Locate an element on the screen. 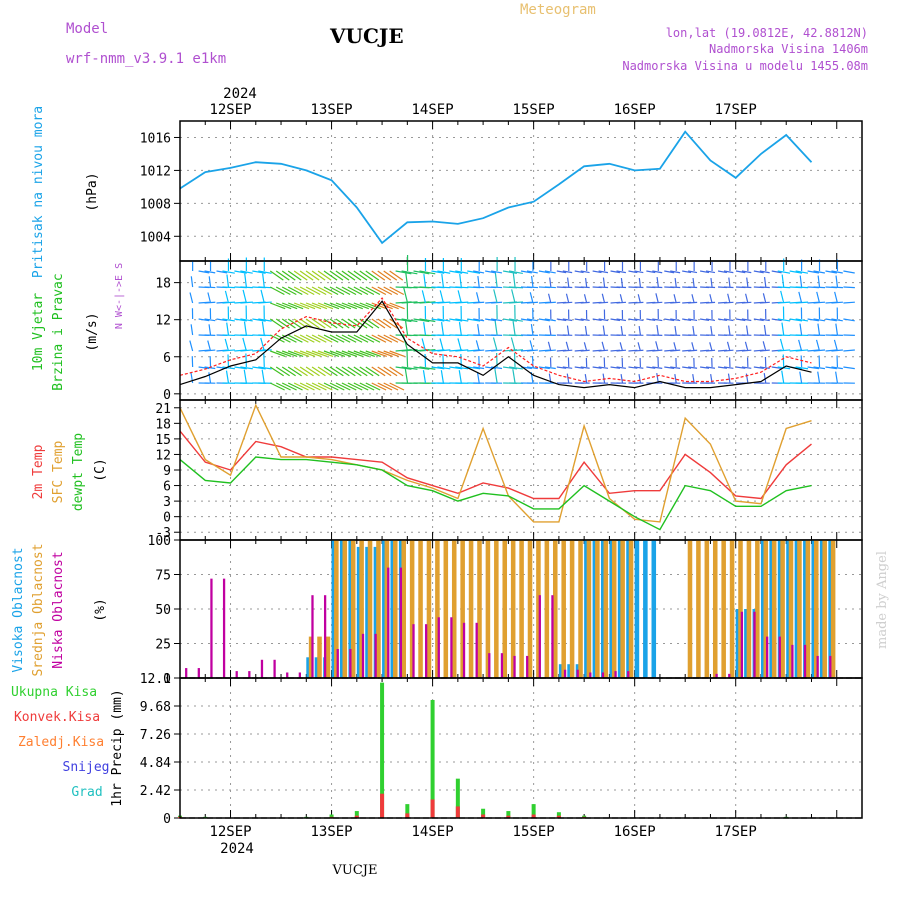 The image size is (900, 900). tsfc-line is located at coordinates (495, 463).